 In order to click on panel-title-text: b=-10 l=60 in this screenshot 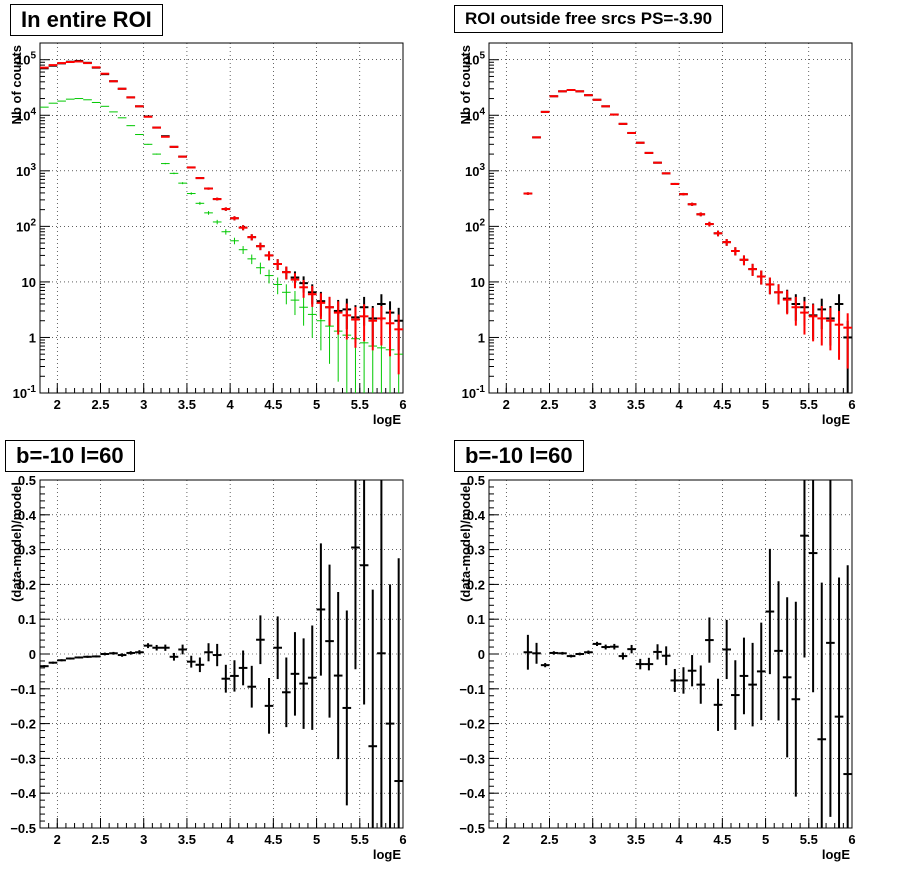, I will do `click(70, 455)`.